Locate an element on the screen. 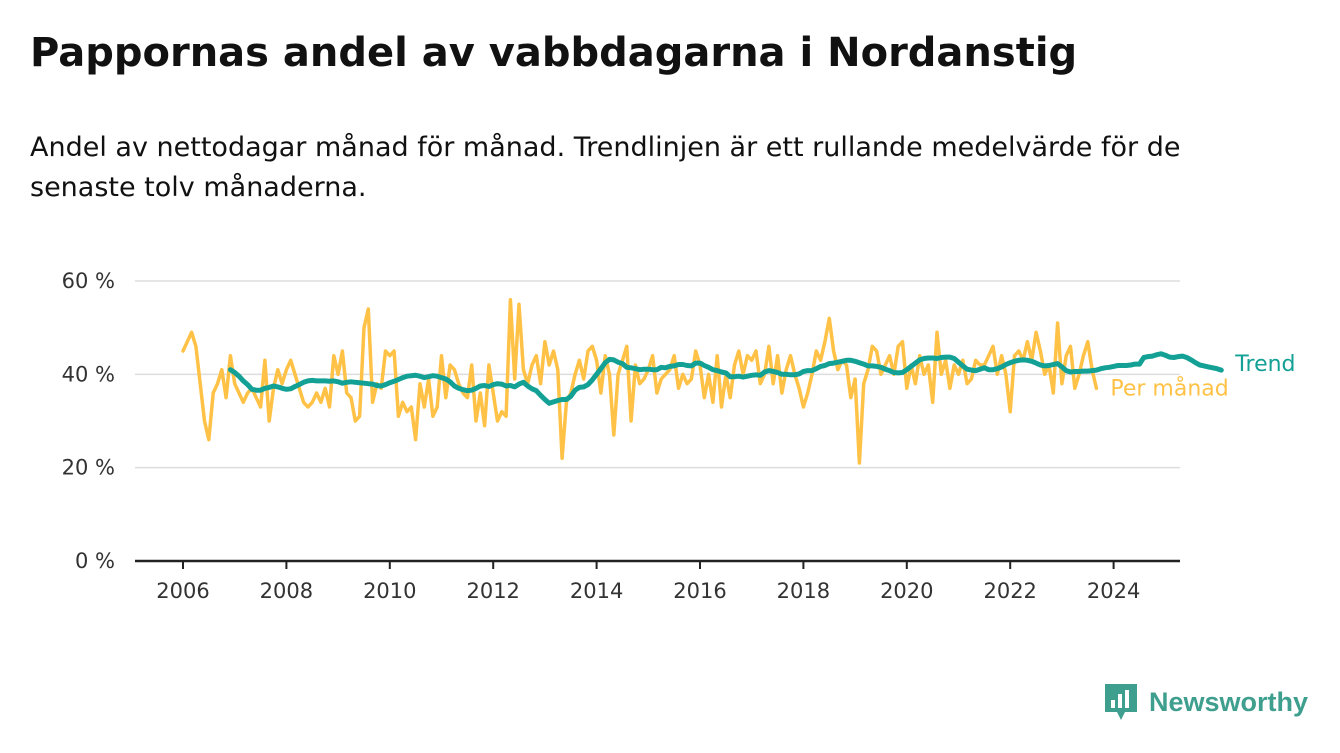 The image size is (1340, 753). x-tick-label: 2012 is located at coordinates (492, 591).